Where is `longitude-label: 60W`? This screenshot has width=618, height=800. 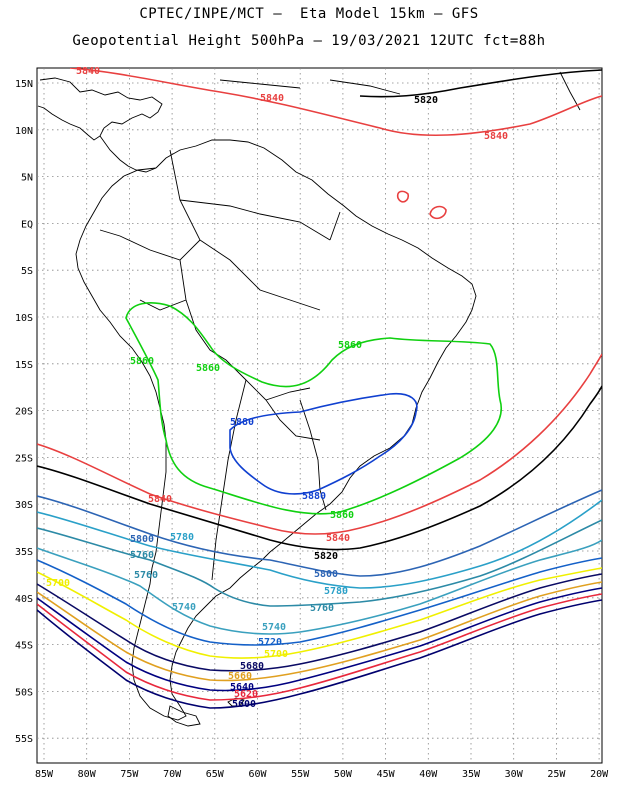
longitude-label: 60W is located at coordinates (257, 774).